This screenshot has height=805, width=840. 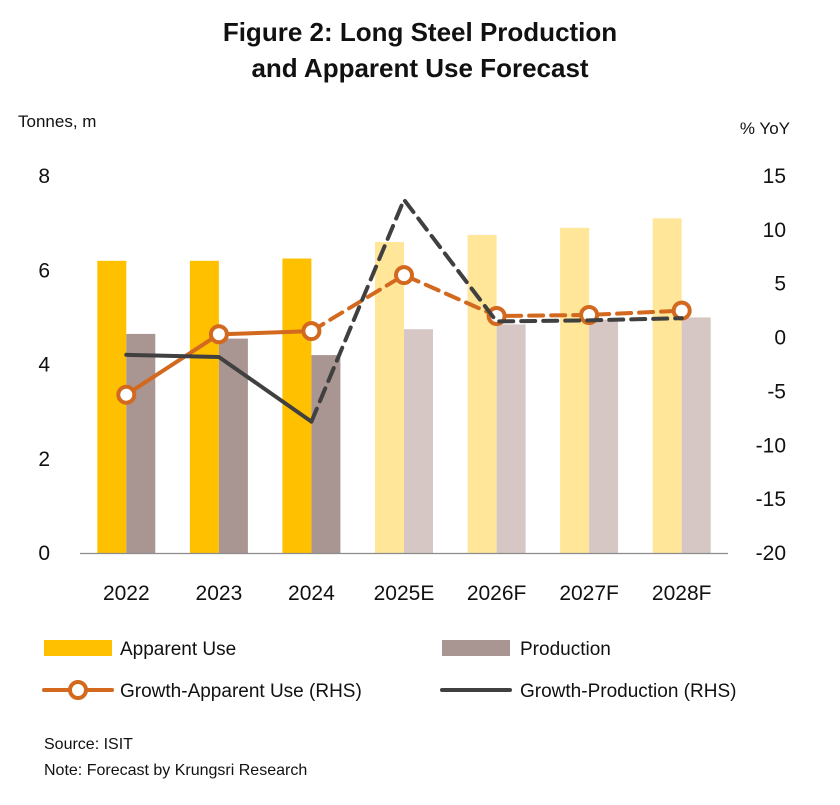 What do you see at coordinates (780, 284) in the screenshot?
I see `right-tick-label: 5` at bounding box center [780, 284].